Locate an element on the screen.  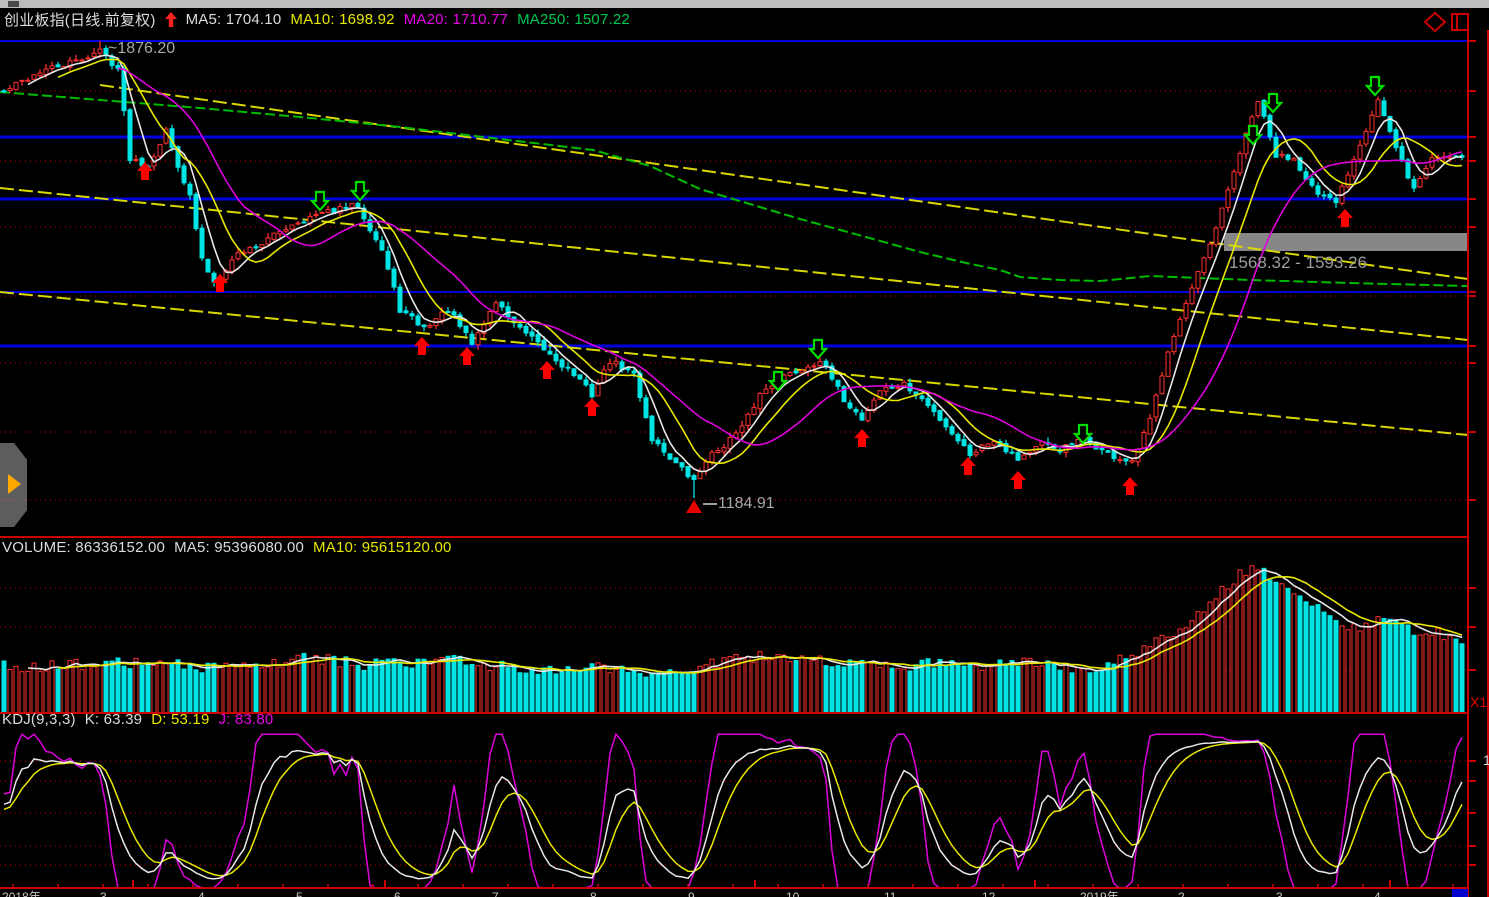
diamond-icon is located at coordinates (1435, 24).